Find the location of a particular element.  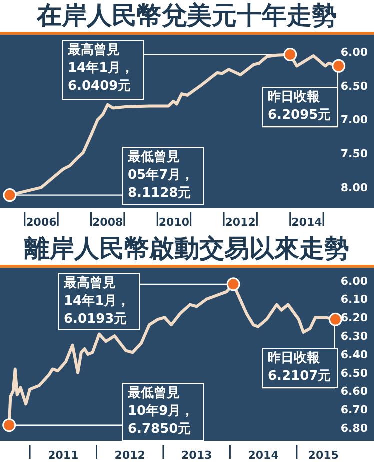

annotation: 昨日收報 6.2095元 is located at coordinates (300, 107).